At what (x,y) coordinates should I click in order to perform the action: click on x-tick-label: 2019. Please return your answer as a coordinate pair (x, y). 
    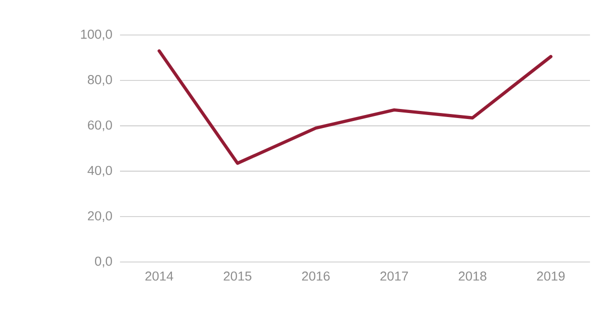
    Looking at the image, I should click on (551, 276).